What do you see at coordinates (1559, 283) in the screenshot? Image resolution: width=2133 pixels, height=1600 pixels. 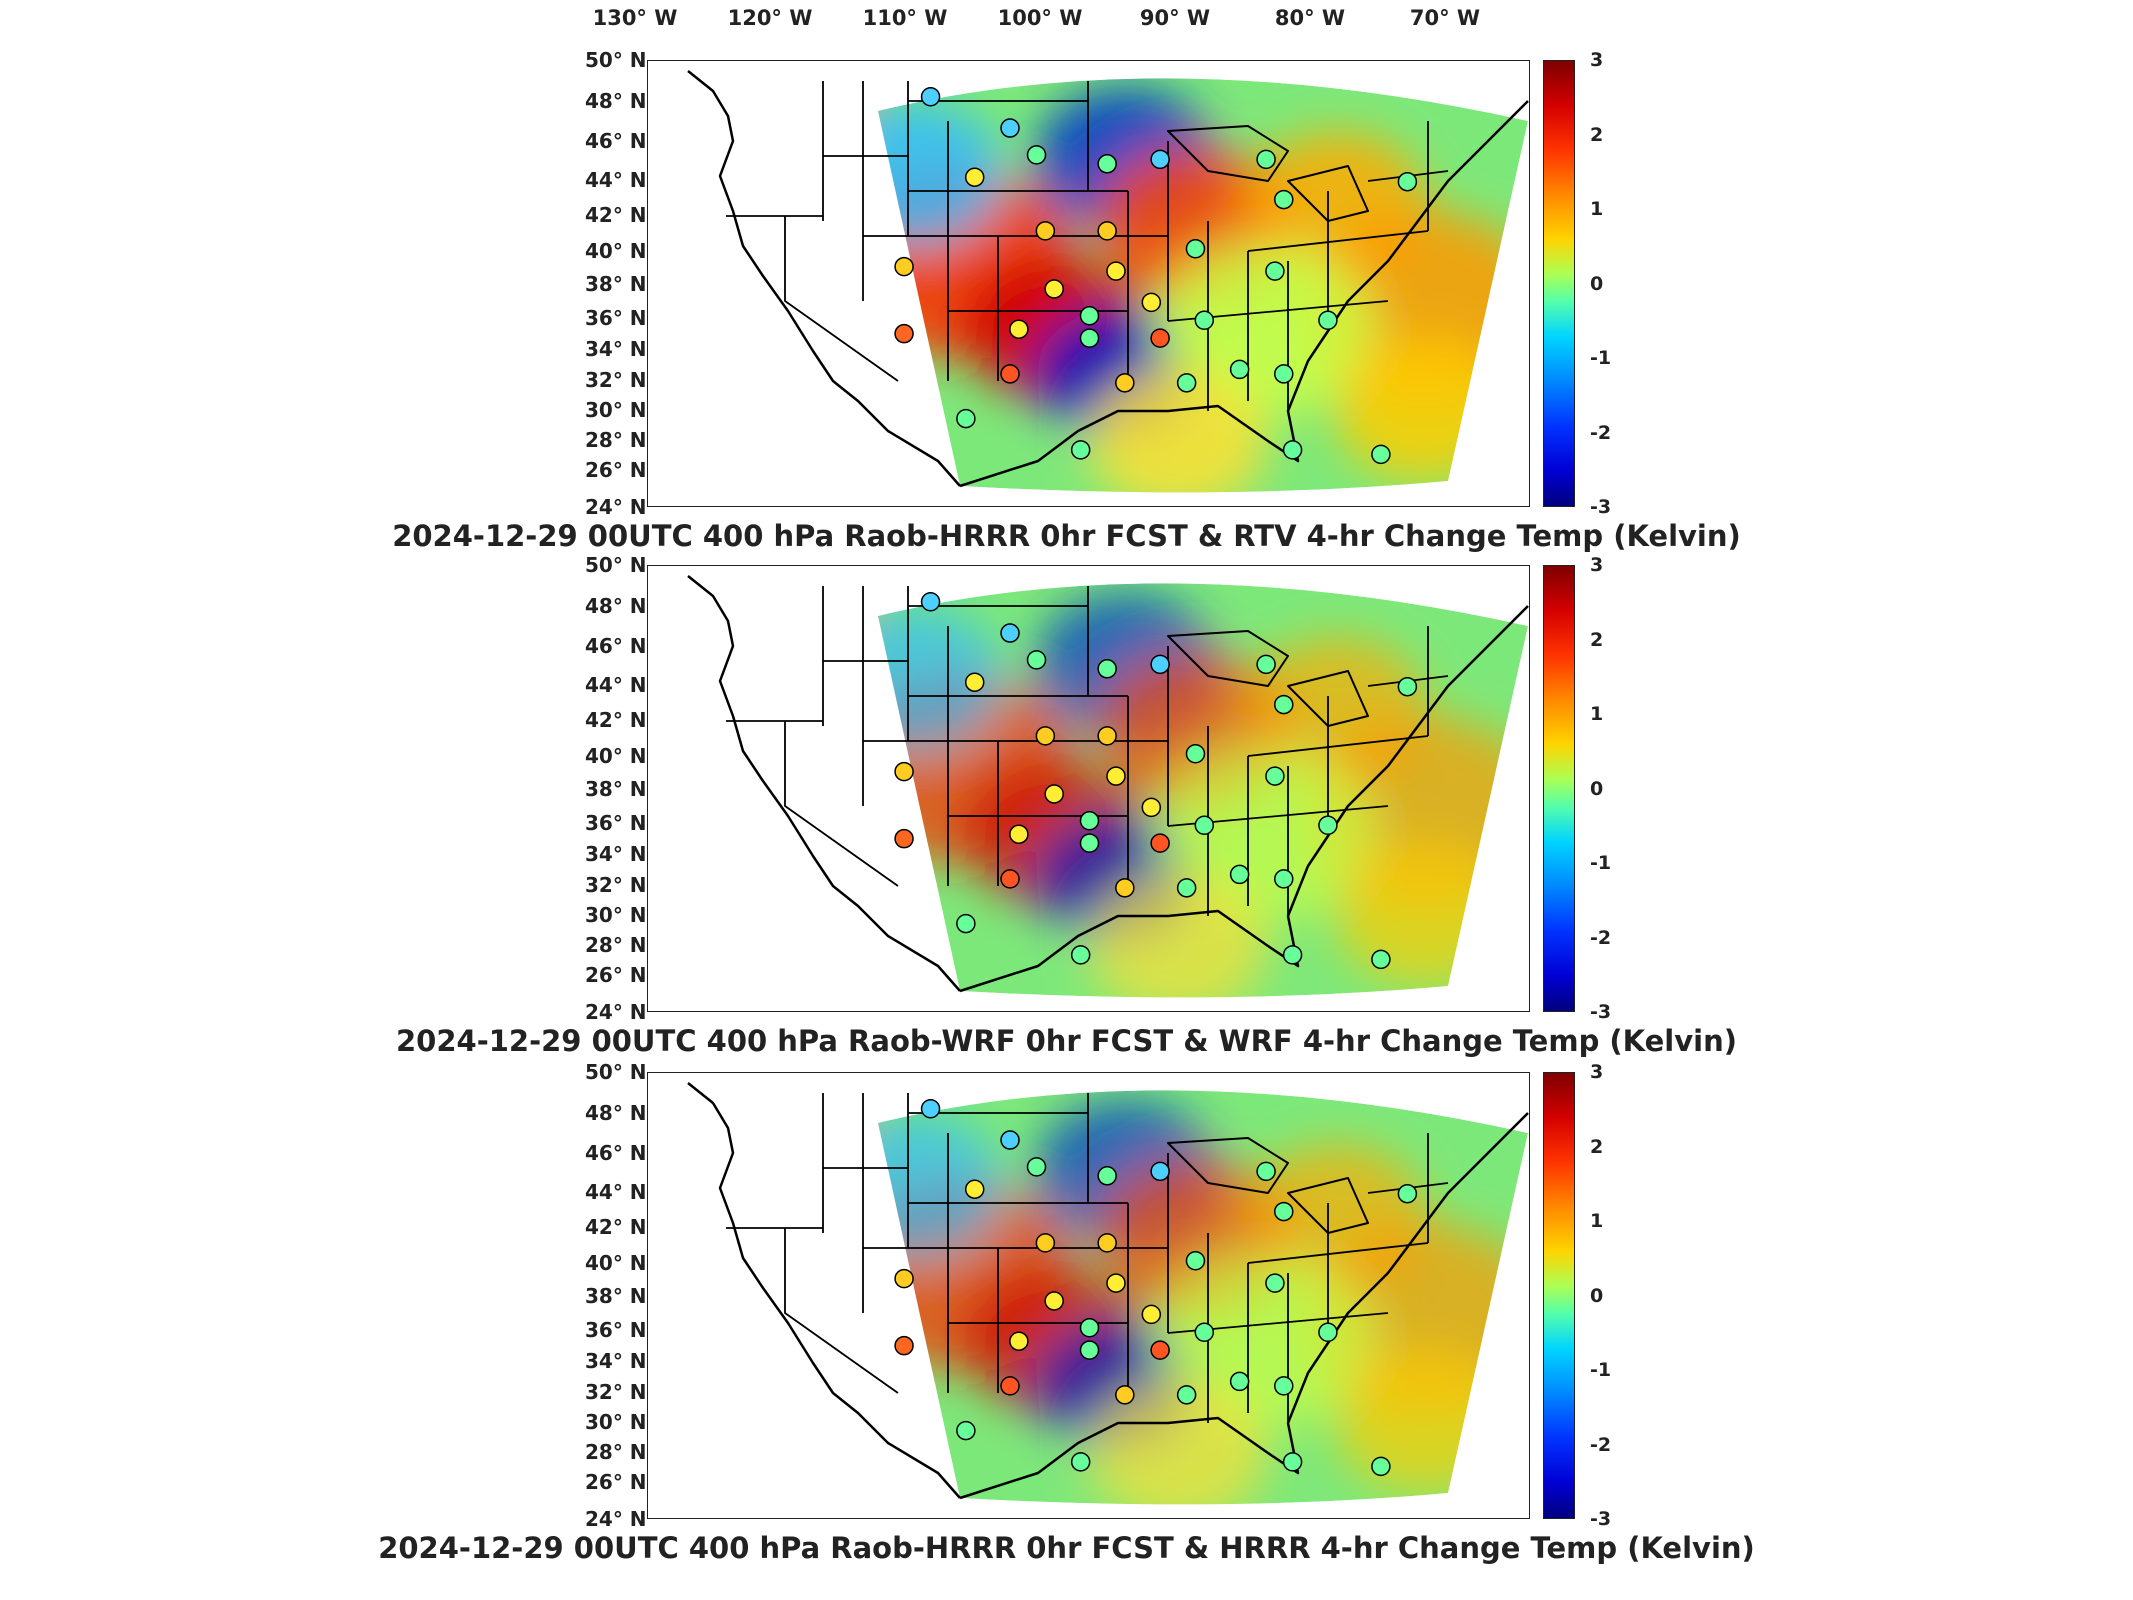 I see `colorbar` at bounding box center [1559, 283].